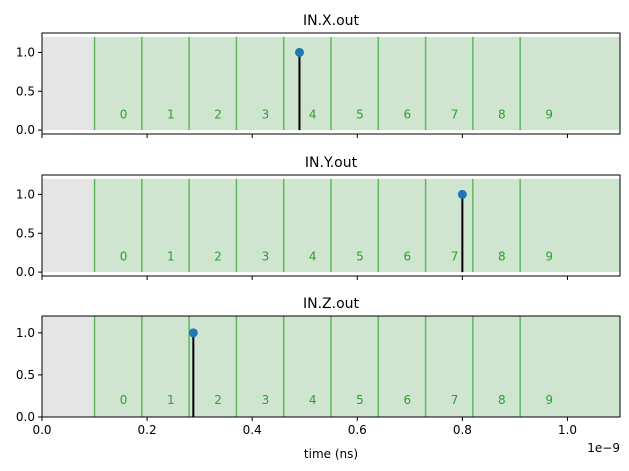 This screenshot has height=471, width=629. Describe the element at coordinates (41, 430) in the screenshot. I see `x-tick-label: 0.0` at that location.